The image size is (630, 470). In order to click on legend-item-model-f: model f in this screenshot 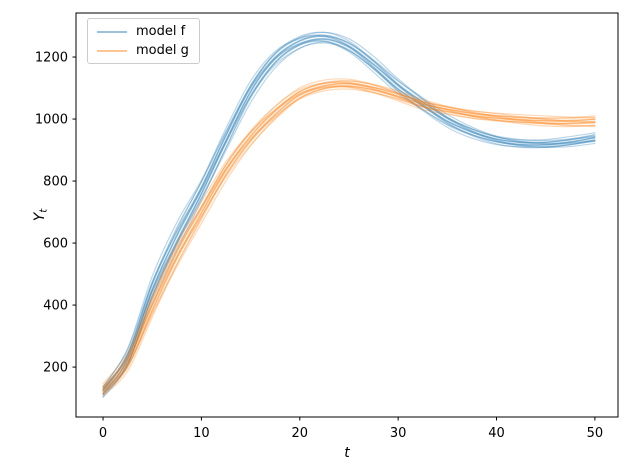, I will do `click(143, 31)`.